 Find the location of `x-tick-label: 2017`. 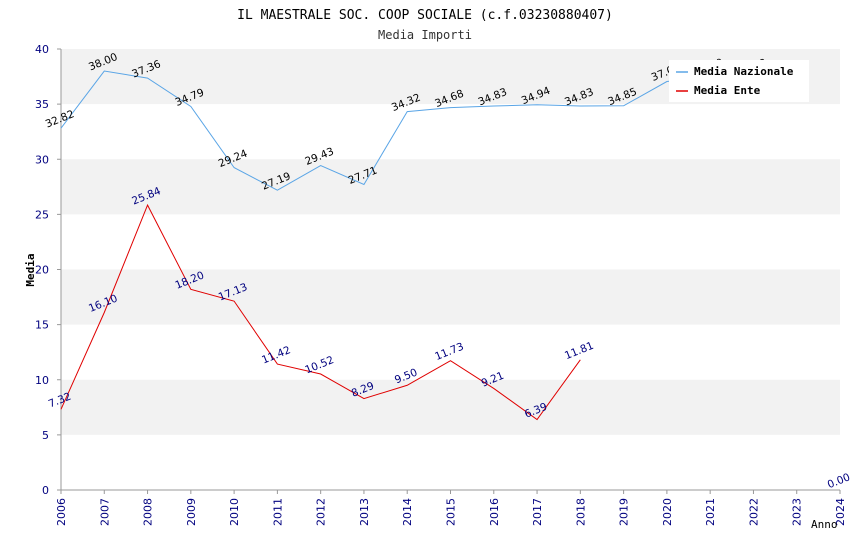

x-tick-label: 2017 is located at coordinates (537, 512).